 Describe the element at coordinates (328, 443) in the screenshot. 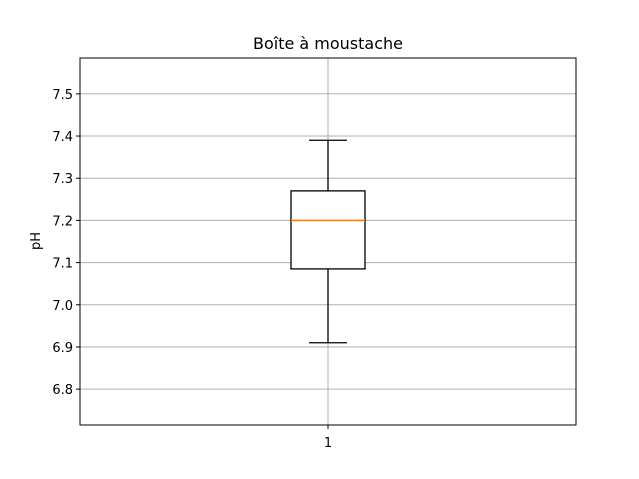

I see `x-tick-label: 1` at that location.